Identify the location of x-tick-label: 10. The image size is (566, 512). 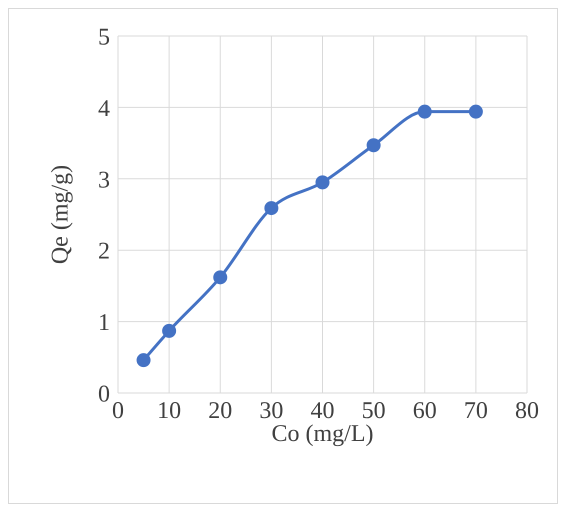
(169, 411).